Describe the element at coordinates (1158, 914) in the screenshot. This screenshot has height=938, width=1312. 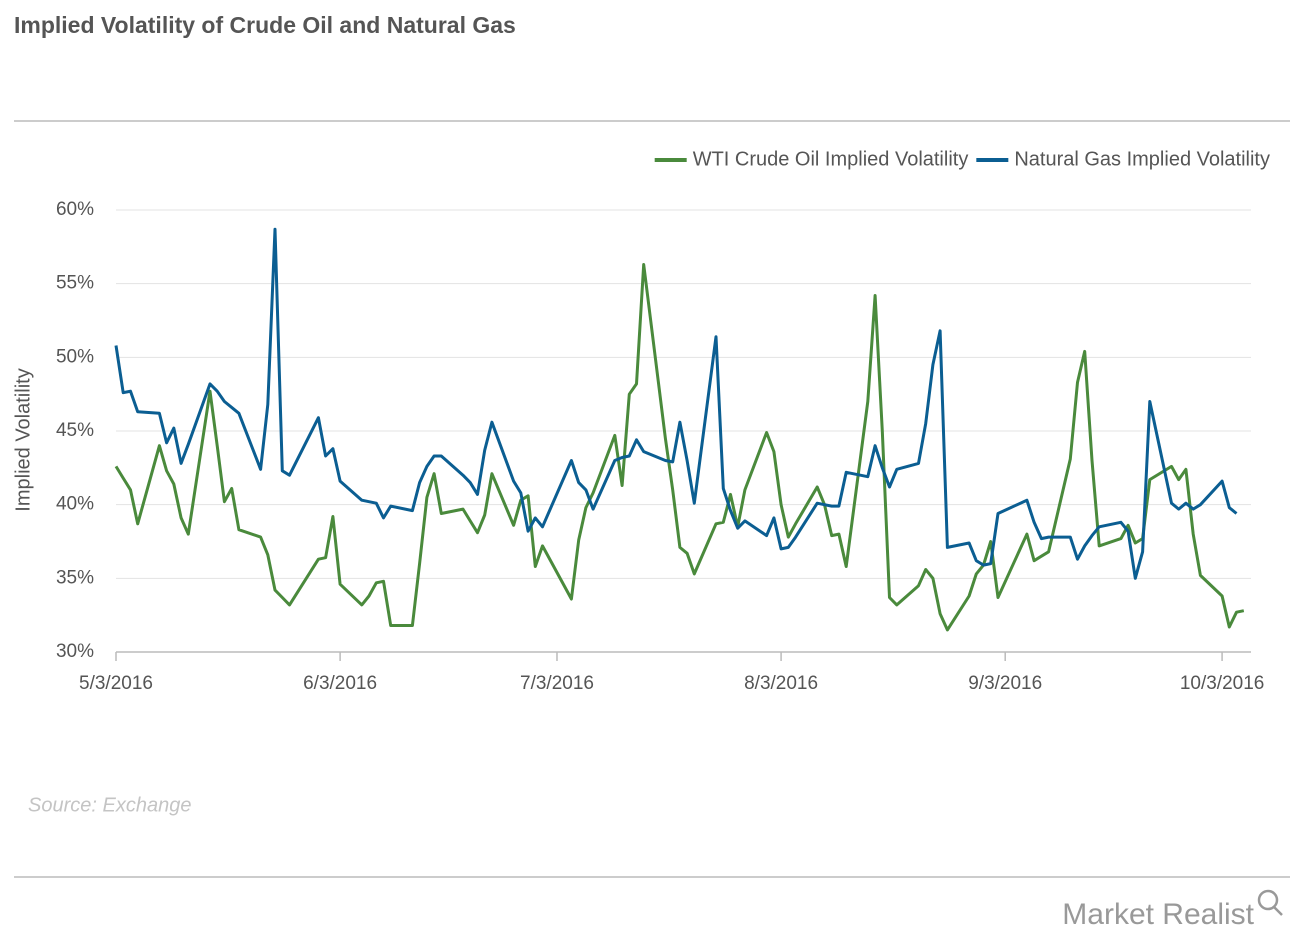
I see `brand: Market Realist` at that location.